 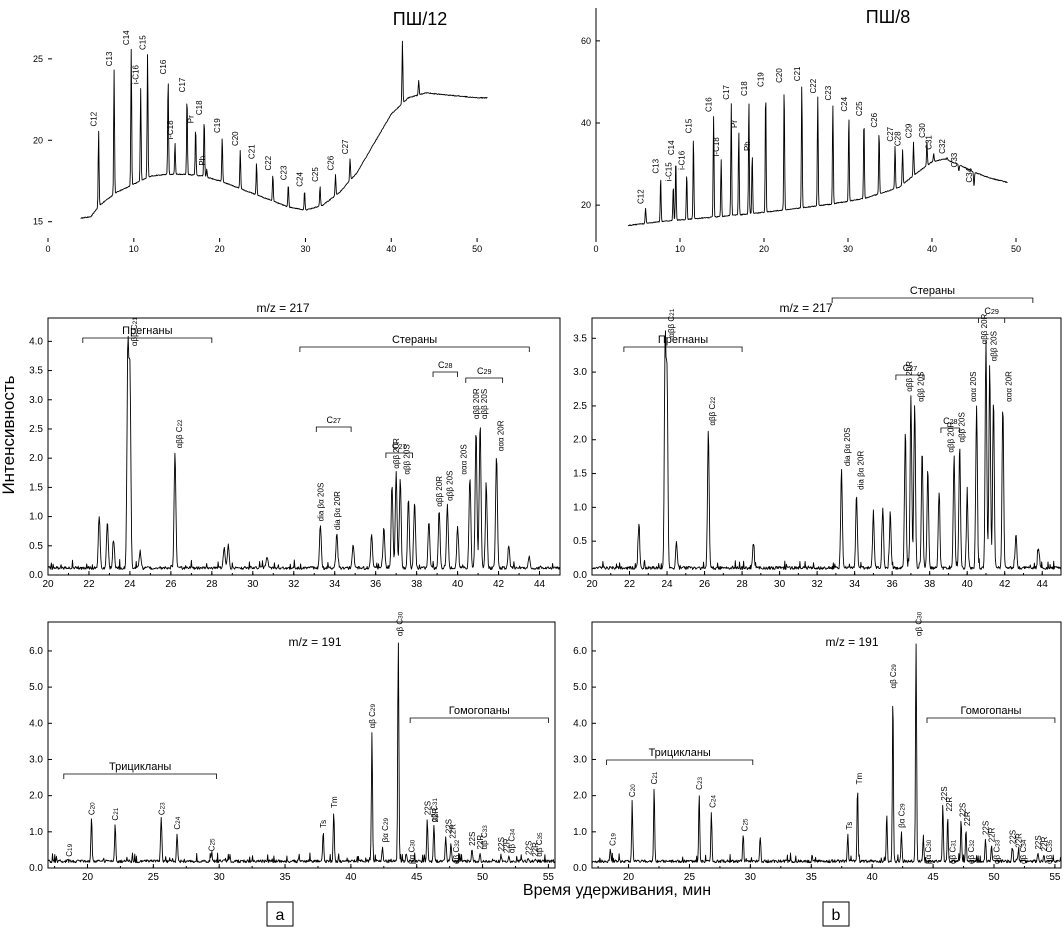 What do you see at coordinates (280, 915) in the screenshot?
I see `panel-label-a: a` at bounding box center [280, 915].